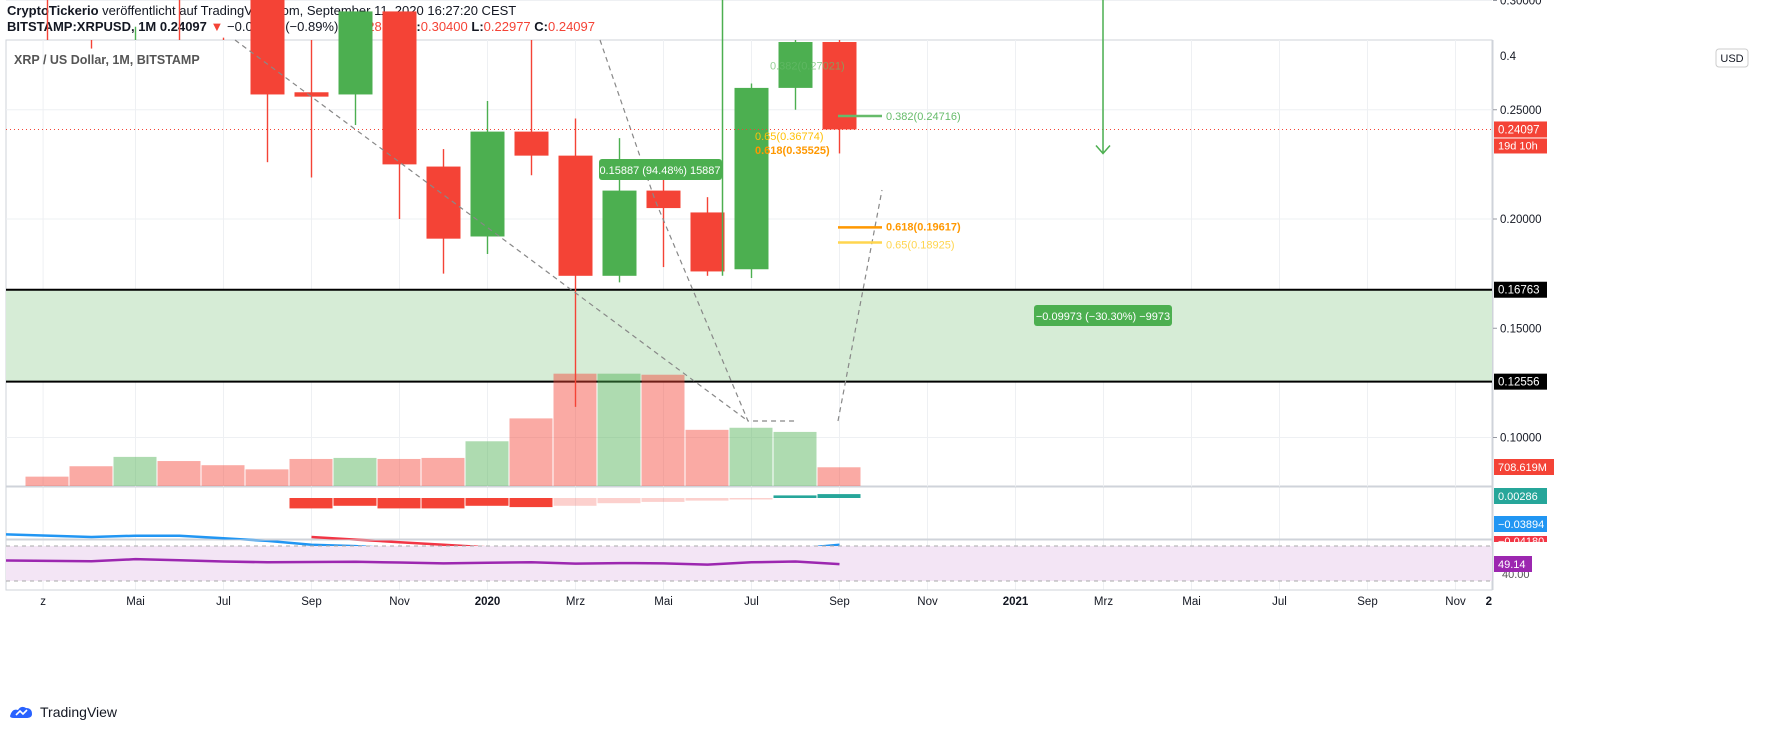  Describe the element at coordinates (107, 60) in the screenshot. I see `chart-title: XRP / US Dollar, 1M, BITSTAMP` at that location.